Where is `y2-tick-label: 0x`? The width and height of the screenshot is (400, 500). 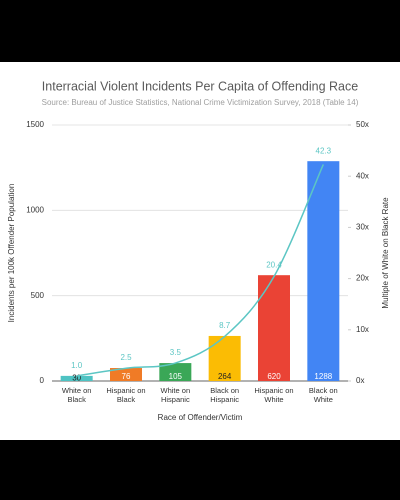 y2-tick-label: 0x is located at coordinates (360, 380).